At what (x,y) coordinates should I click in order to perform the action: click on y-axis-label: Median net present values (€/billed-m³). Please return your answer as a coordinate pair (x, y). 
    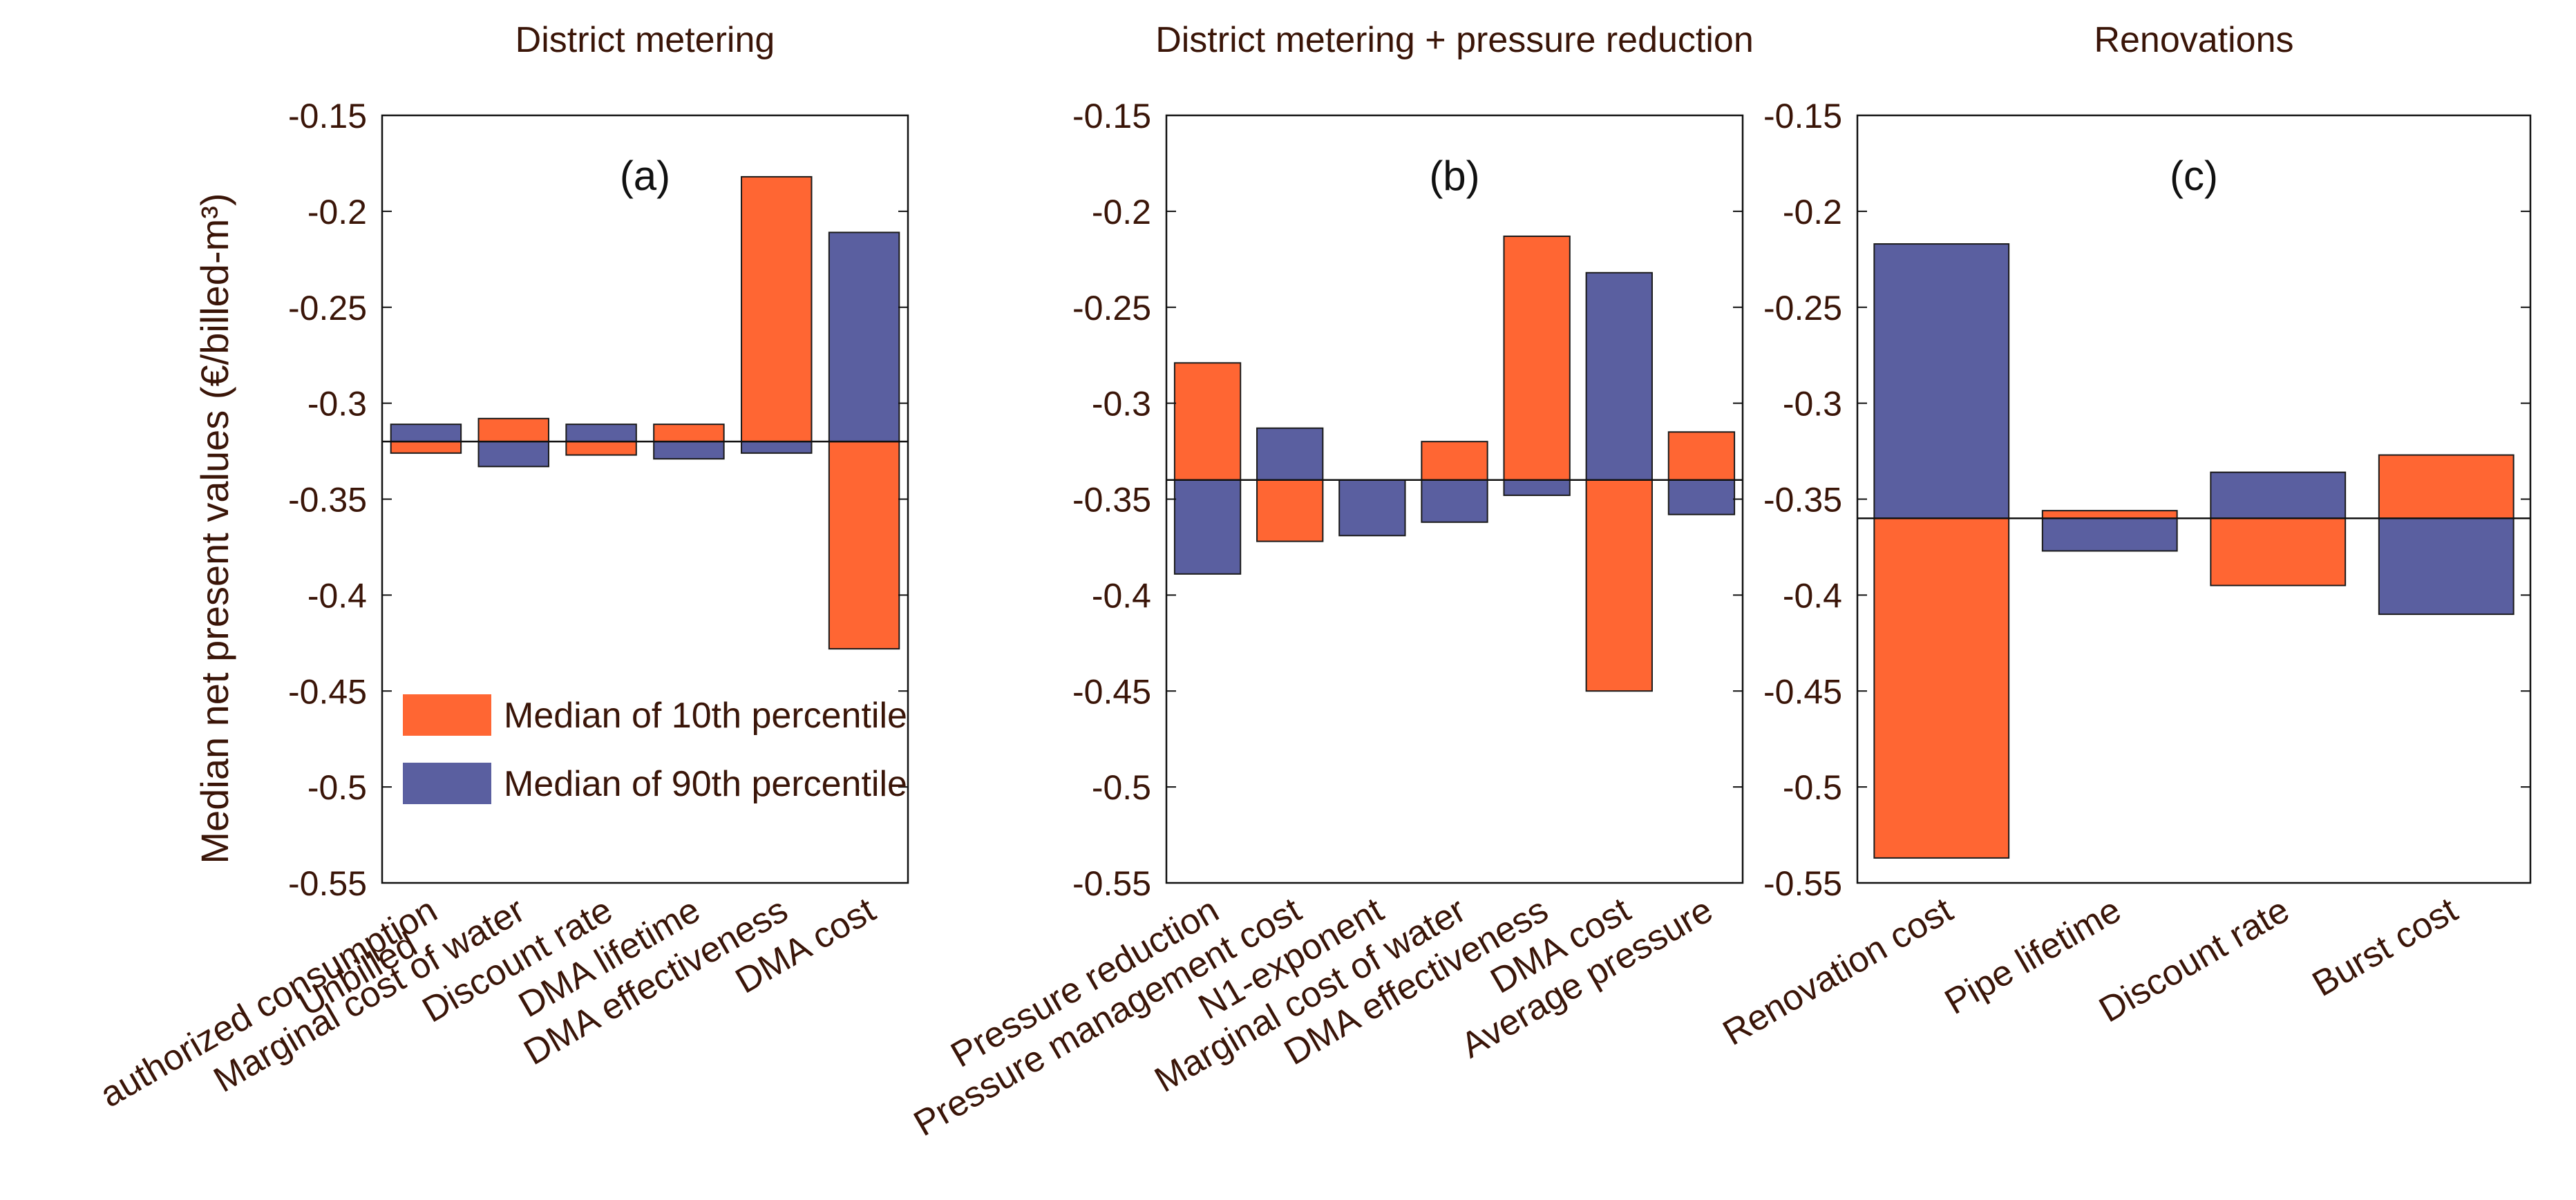
    Looking at the image, I should click on (214, 528).